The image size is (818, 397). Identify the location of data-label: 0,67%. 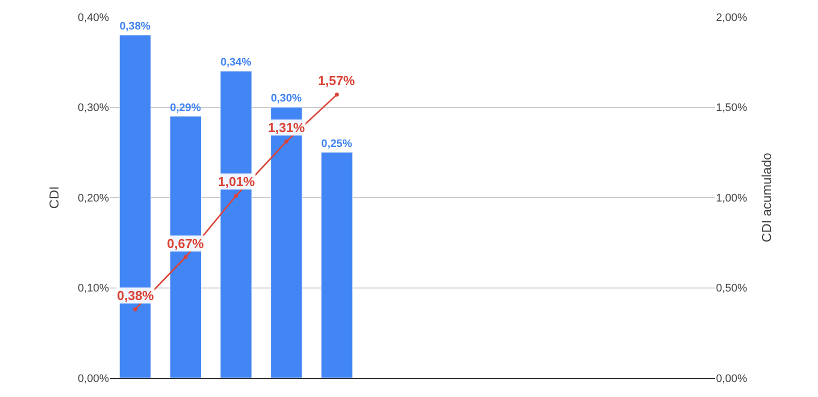
(185, 243).